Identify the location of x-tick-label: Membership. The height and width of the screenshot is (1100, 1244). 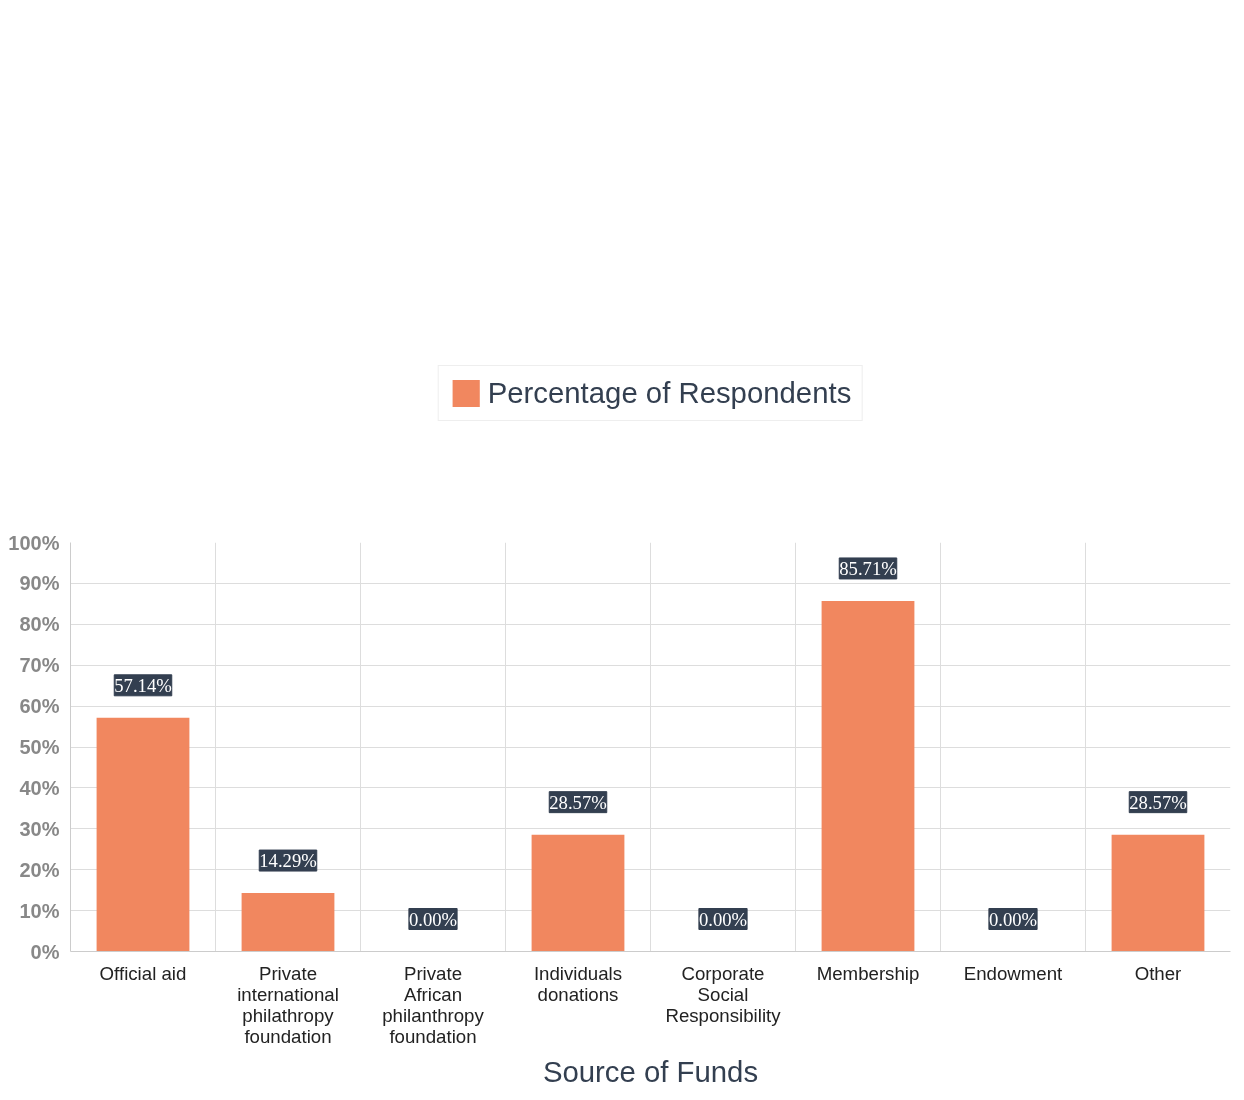
(868, 973).